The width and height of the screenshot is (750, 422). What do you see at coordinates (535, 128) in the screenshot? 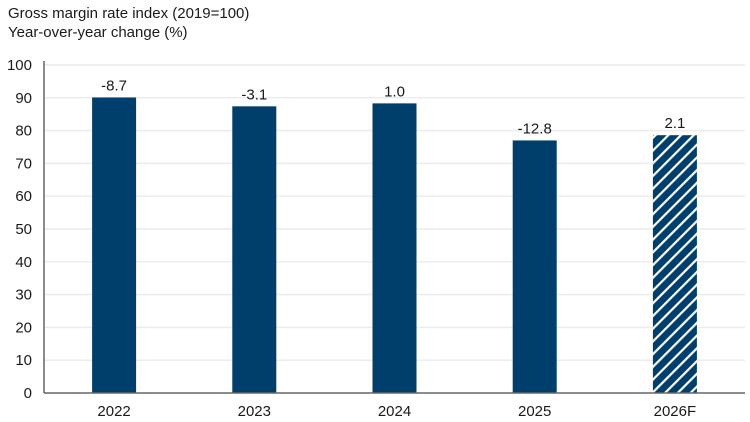
I see `data-label: -12.8` at bounding box center [535, 128].